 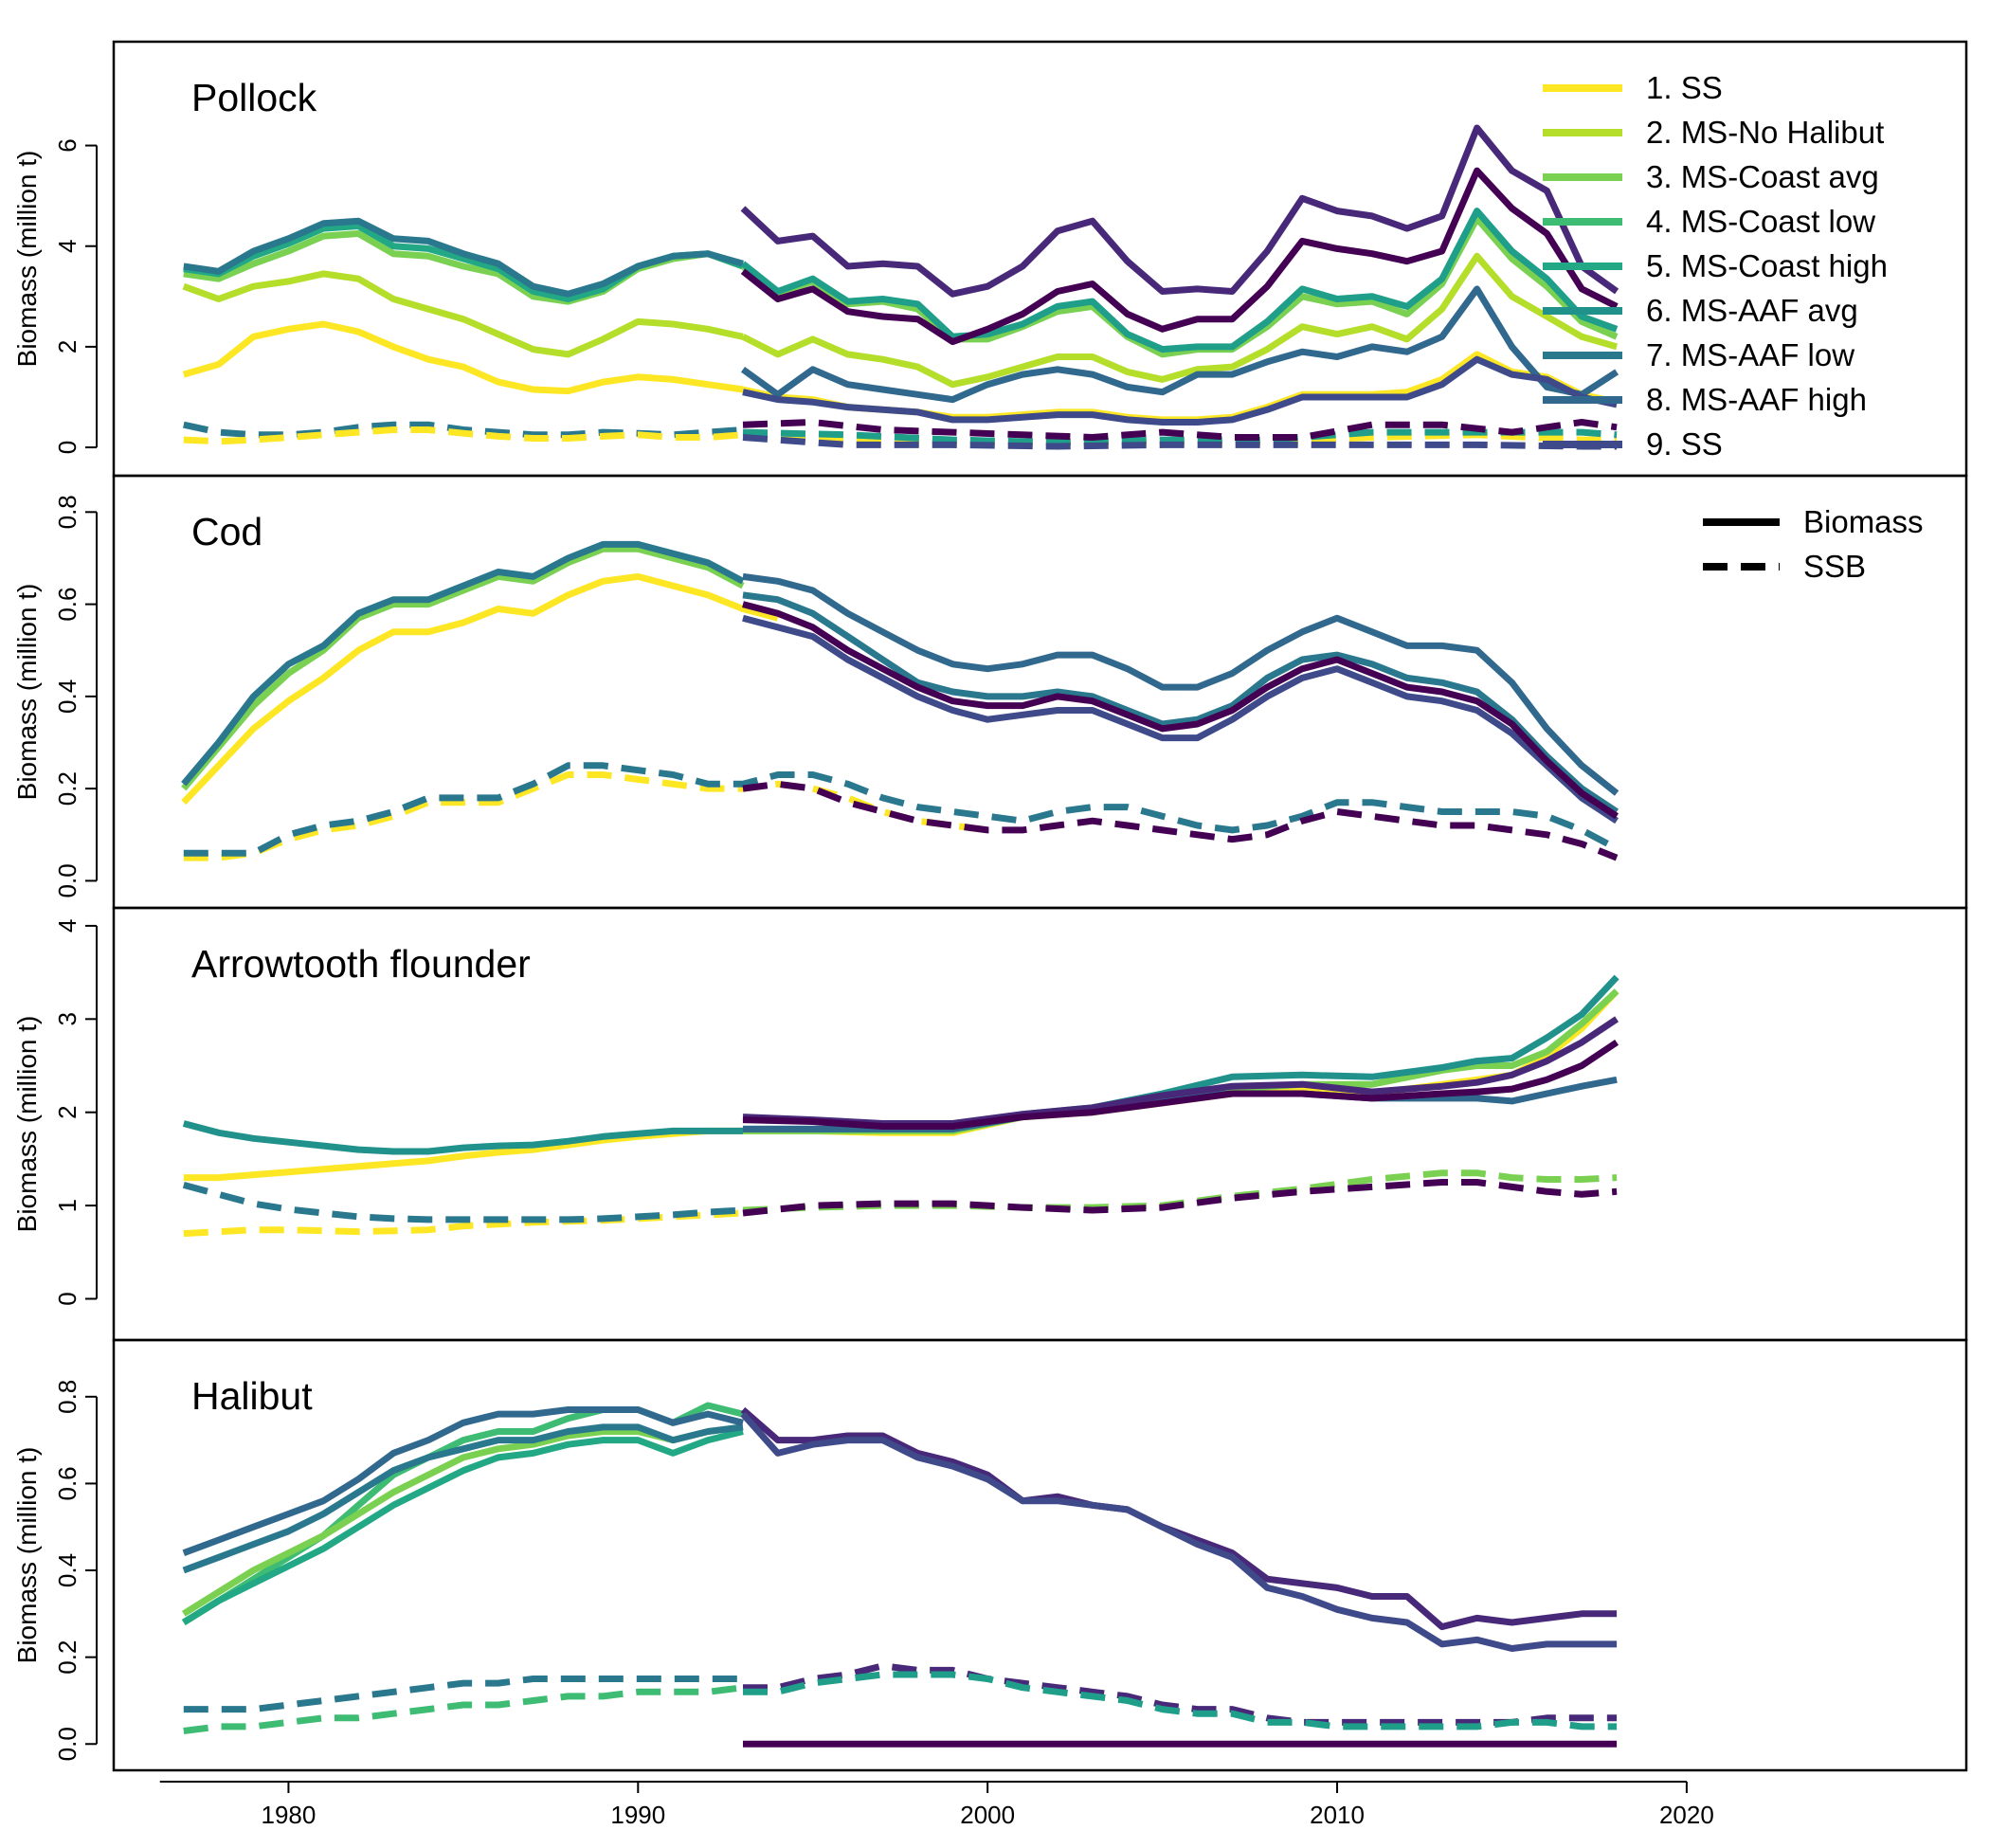 What do you see at coordinates (936, 1805) in the screenshot?
I see `x-axis: 1980 1990 2000 2010 2020` at bounding box center [936, 1805].